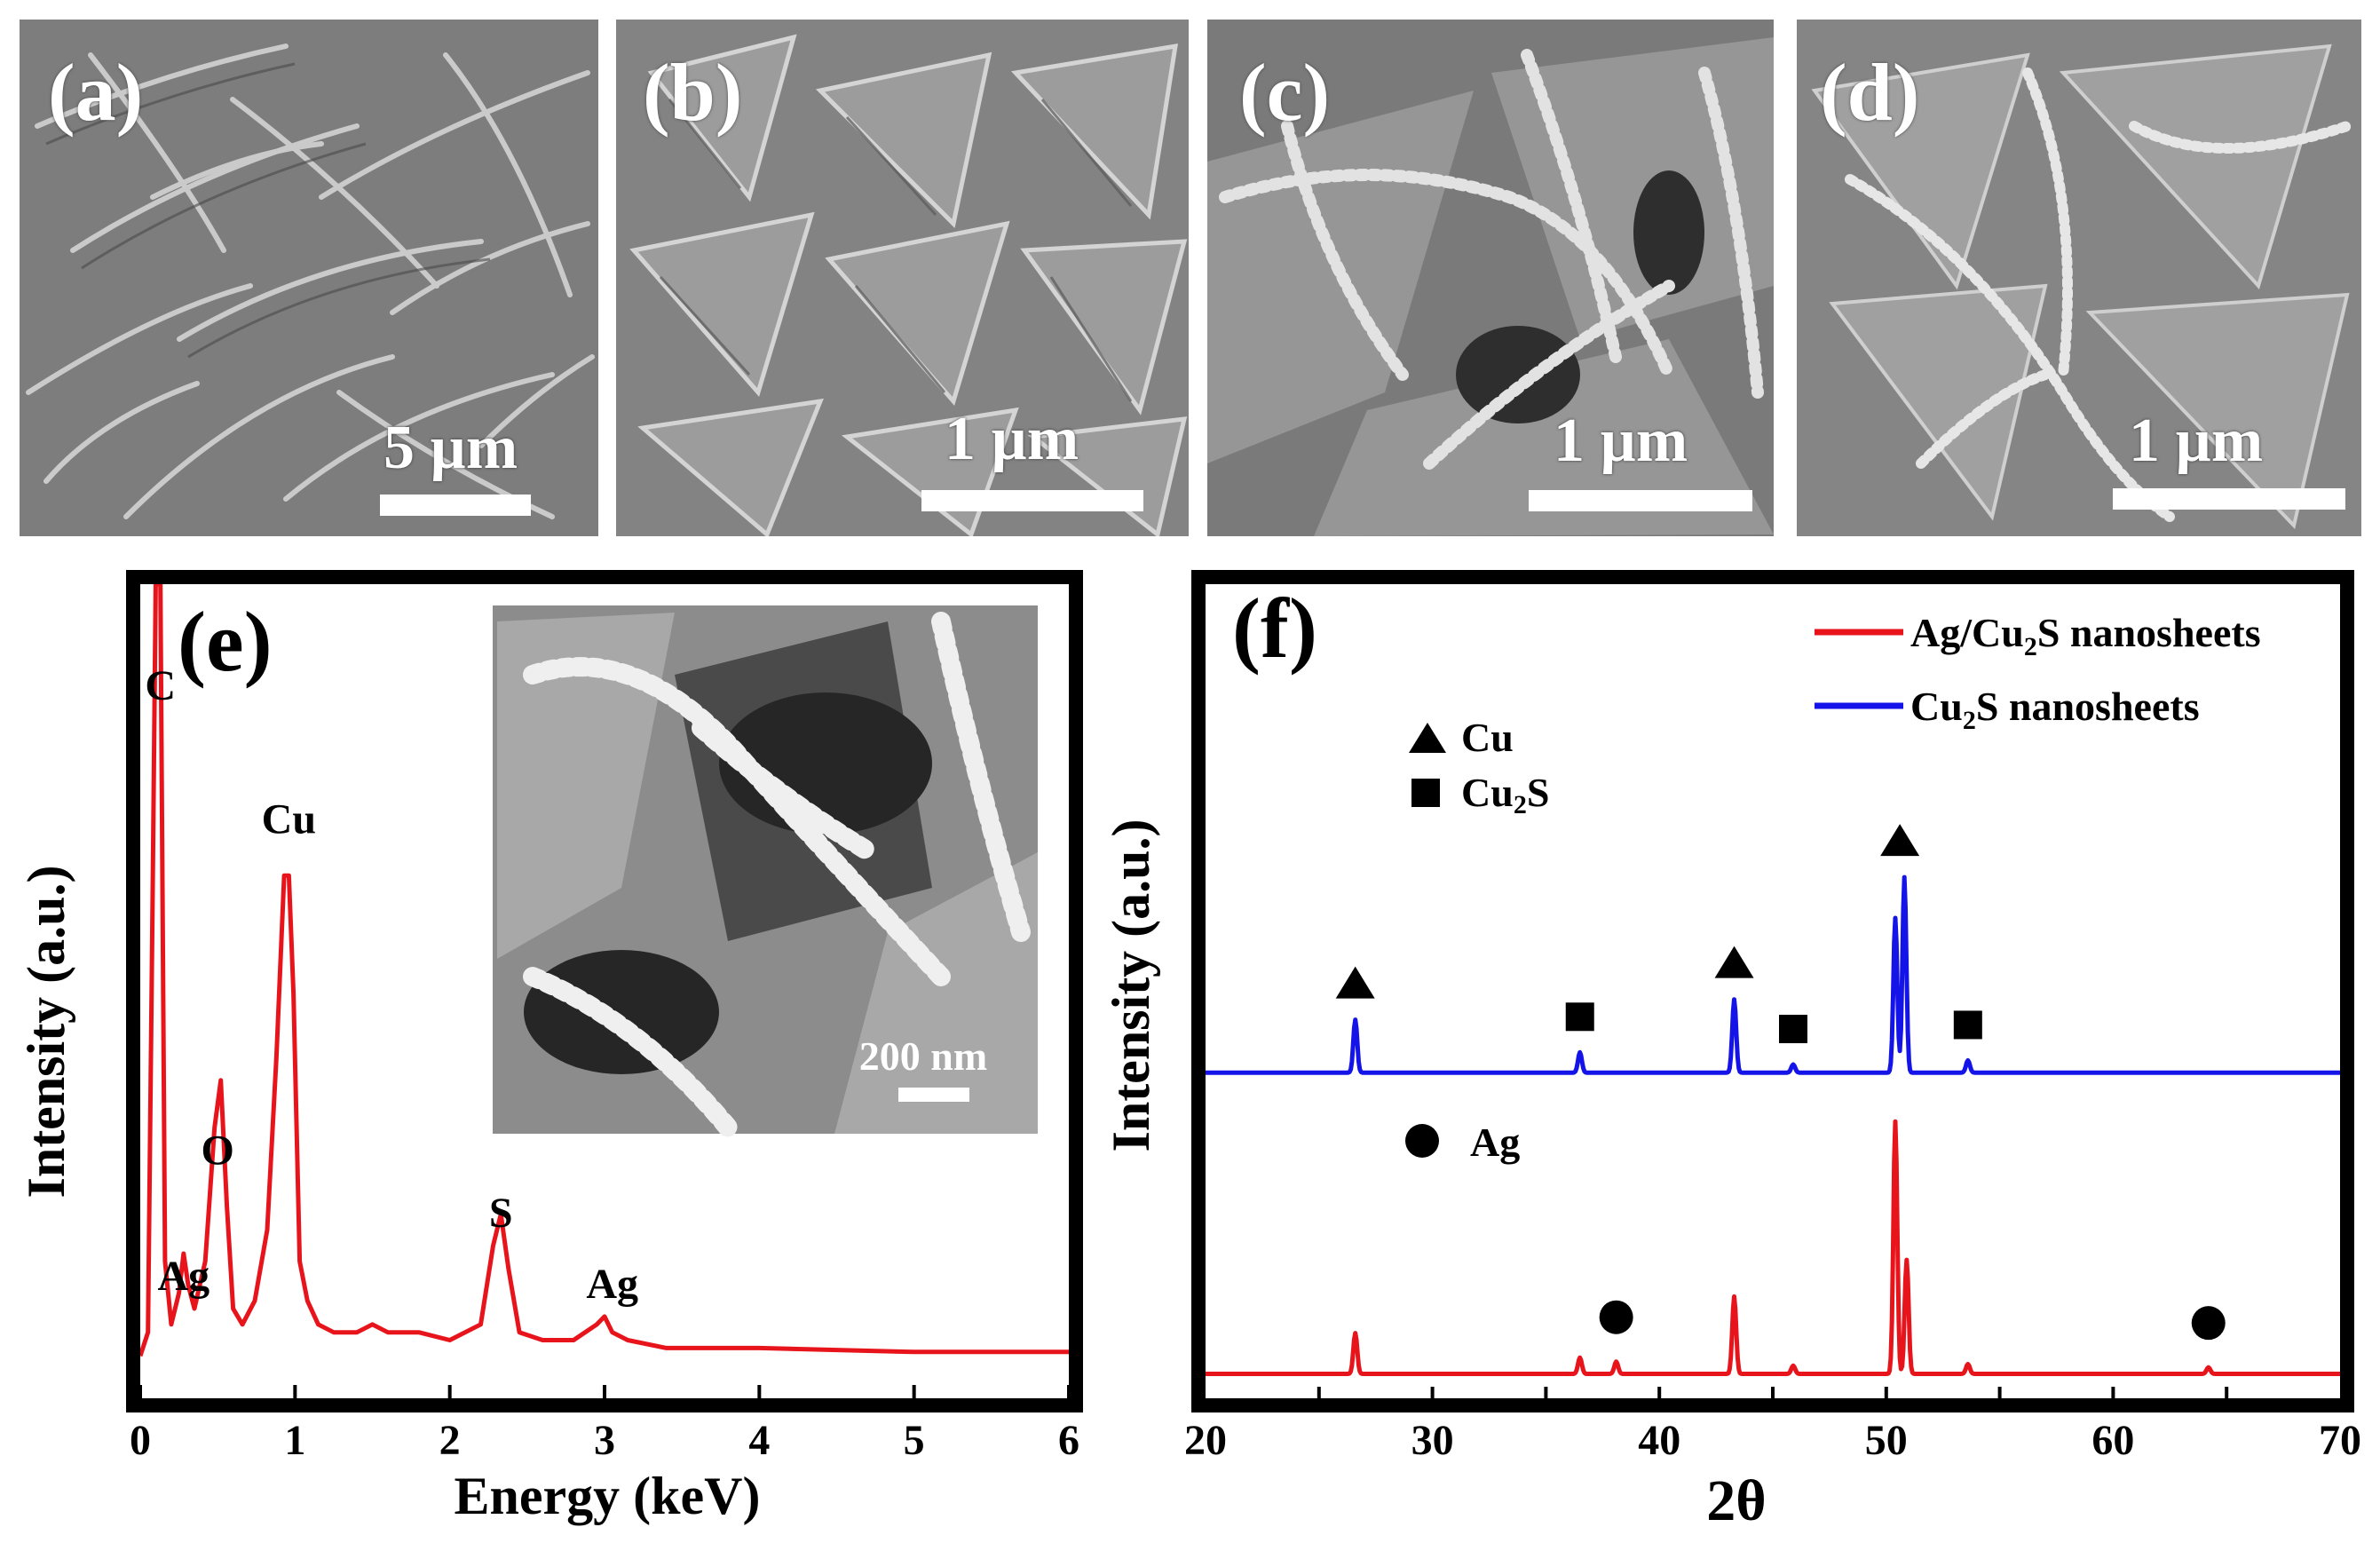 This screenshot has width=2380, height=1543. Describe the element at coordinates (1886, 1440) in the screenshot. I see `f-xtick-label: 50` at that location.